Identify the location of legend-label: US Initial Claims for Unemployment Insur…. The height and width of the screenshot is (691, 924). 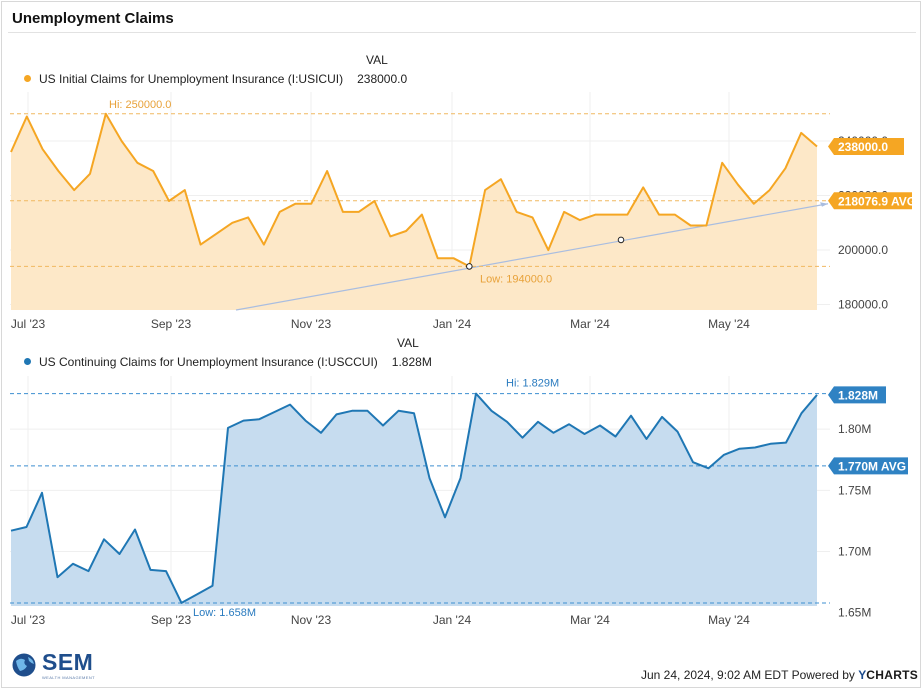
(191, 79).